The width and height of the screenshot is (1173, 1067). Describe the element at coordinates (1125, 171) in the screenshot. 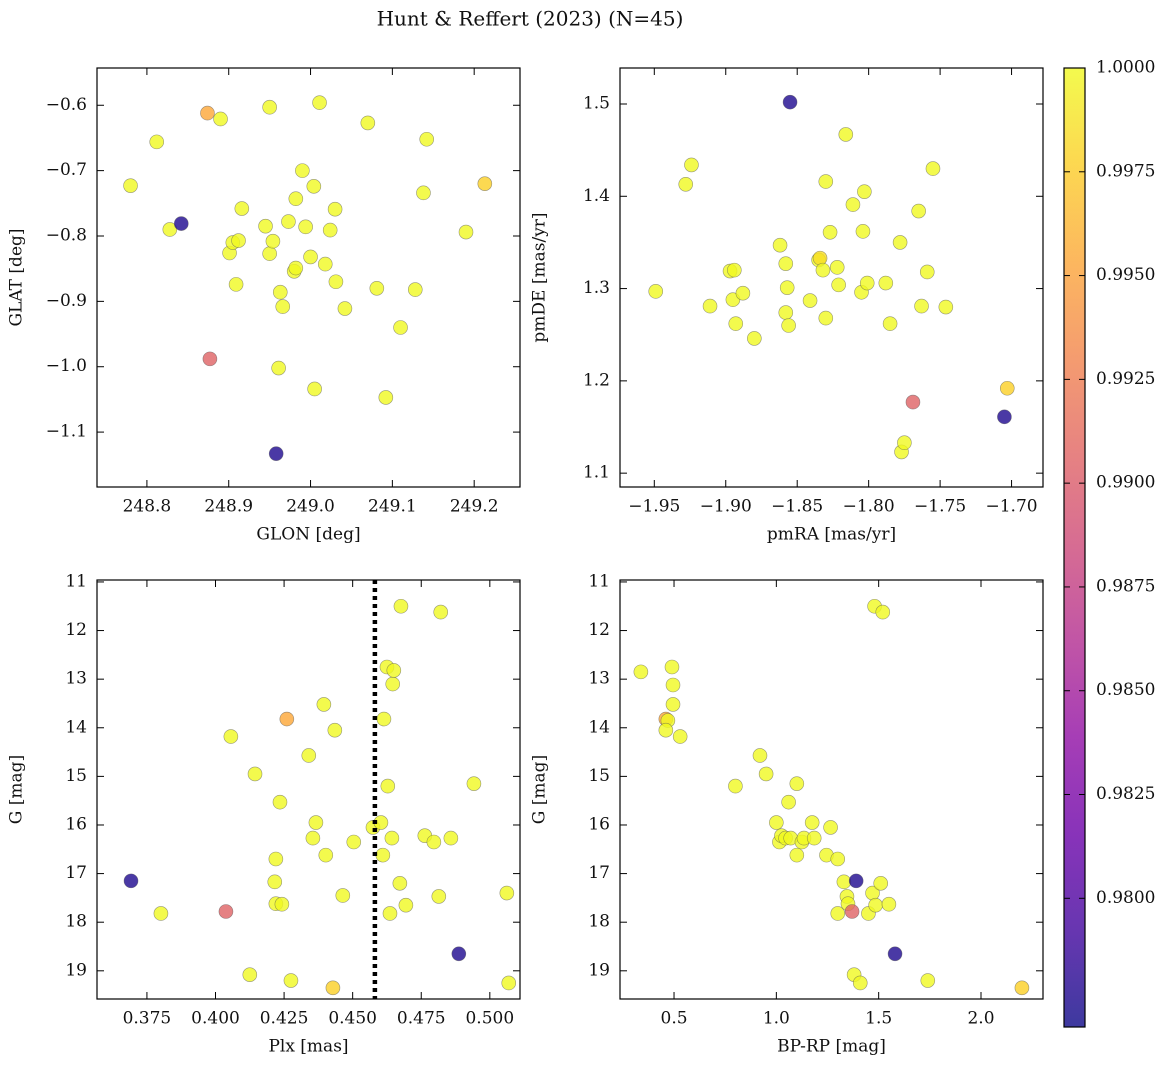

I see `colorbar-tick-label: 0.9975` at that location.